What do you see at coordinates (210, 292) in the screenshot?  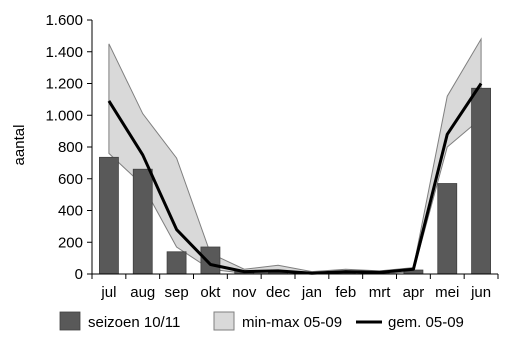 I see `x-tick-label: okt` at bounding box center [210, 292].